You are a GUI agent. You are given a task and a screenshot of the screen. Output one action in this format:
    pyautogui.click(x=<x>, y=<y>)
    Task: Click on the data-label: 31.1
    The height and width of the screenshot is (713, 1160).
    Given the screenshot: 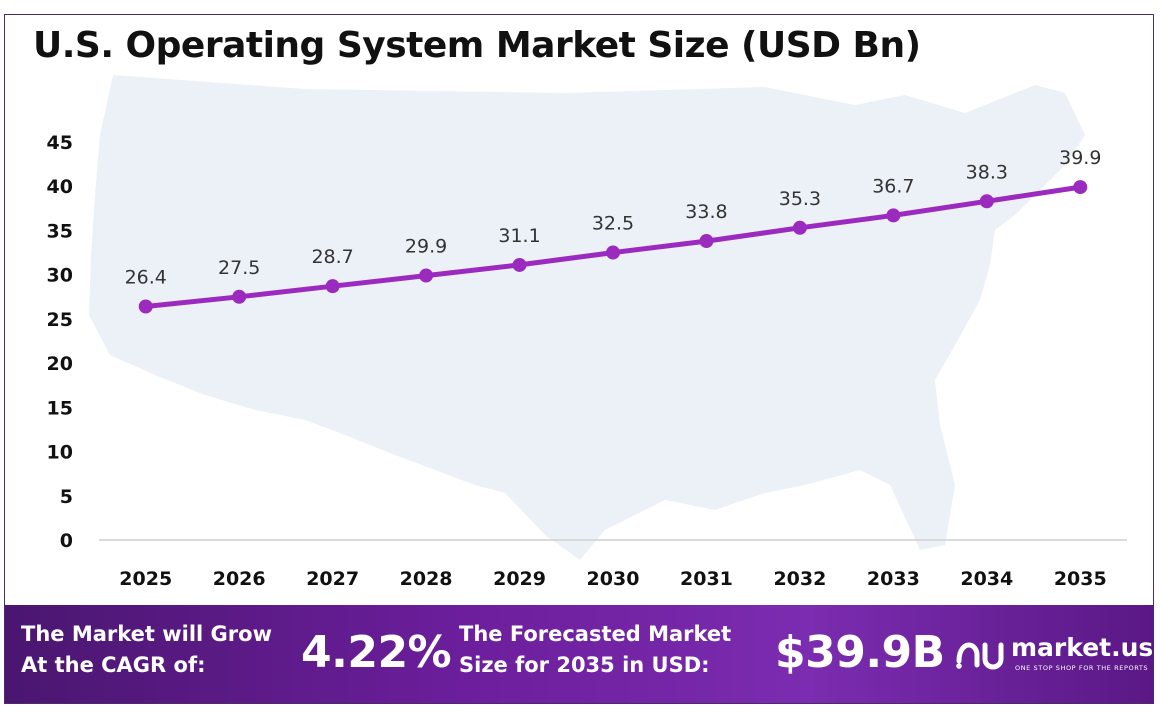 What is the action you would take?
    pyautogui.click(x=519, y=236)
    